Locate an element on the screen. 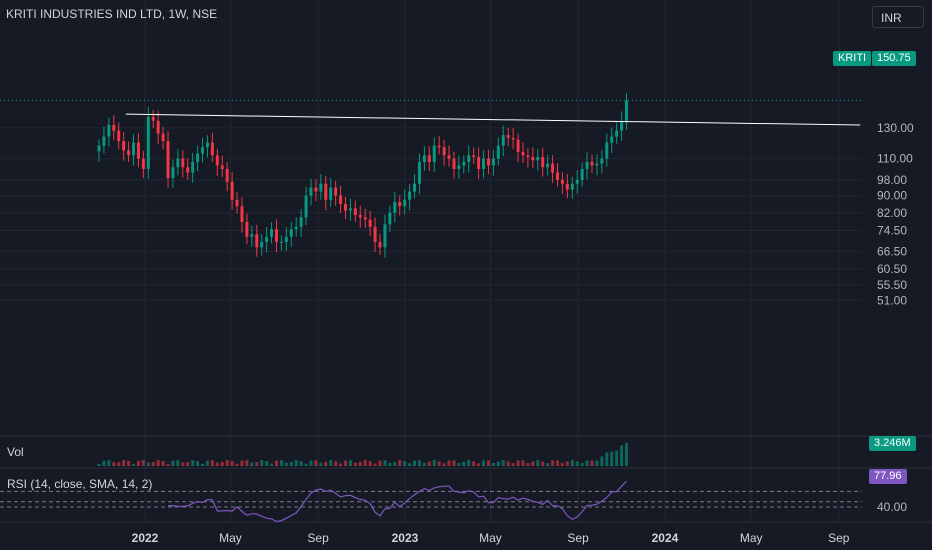 The height and width of the screenshot is (550, 932). price-axis-label: 55.50 is located at coordinates (892, 285).